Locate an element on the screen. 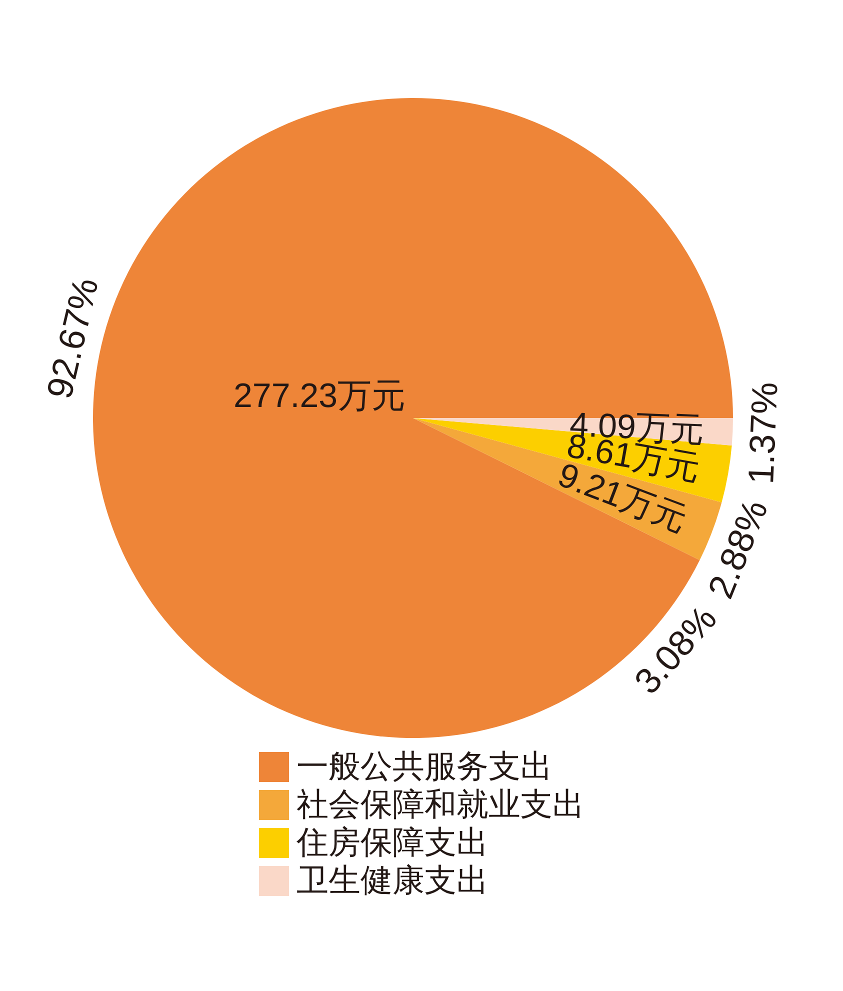 The height and width of the screenshot is (991, 843). text: 2.88% is located at coordinates (738, 549).